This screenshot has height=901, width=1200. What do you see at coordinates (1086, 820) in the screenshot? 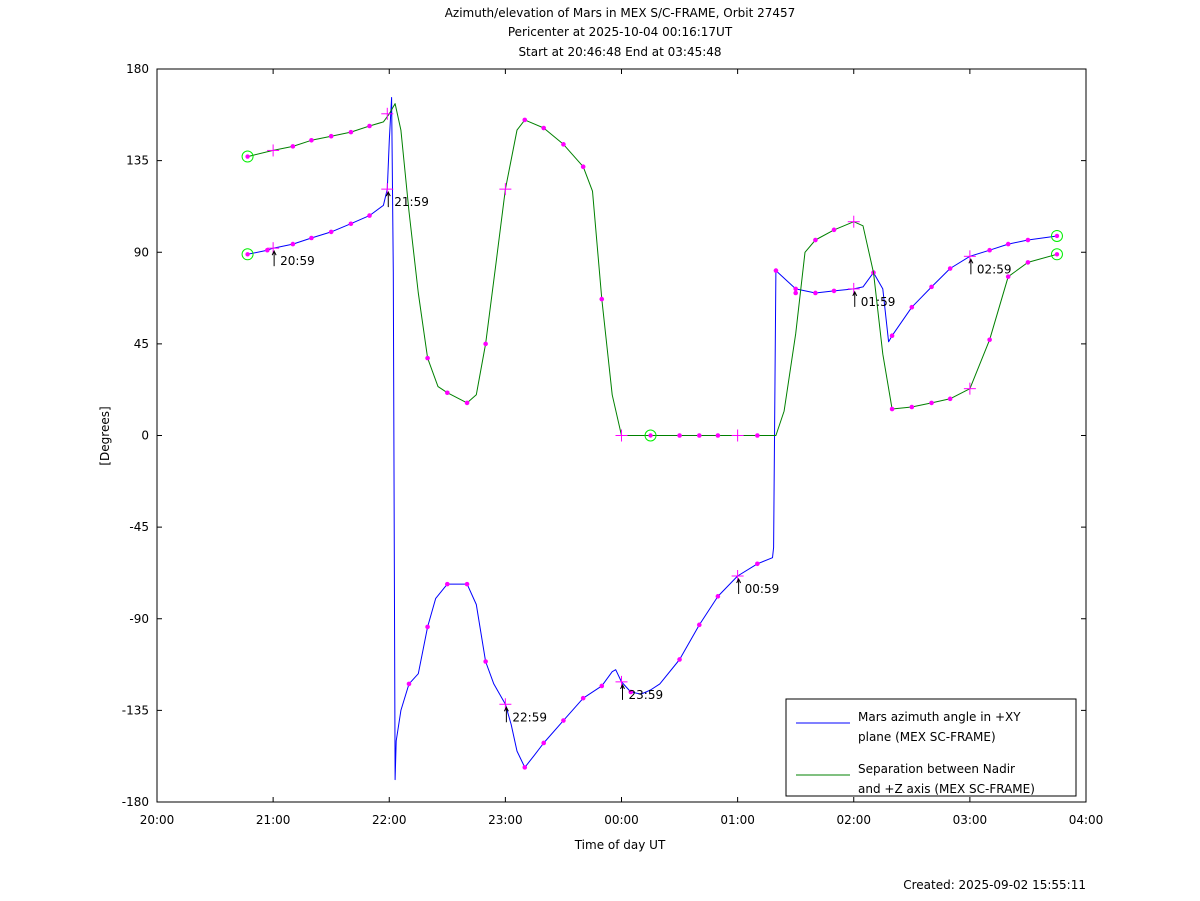
I see `x-tick-label: 04:00` at bounding box center [1086, 820].